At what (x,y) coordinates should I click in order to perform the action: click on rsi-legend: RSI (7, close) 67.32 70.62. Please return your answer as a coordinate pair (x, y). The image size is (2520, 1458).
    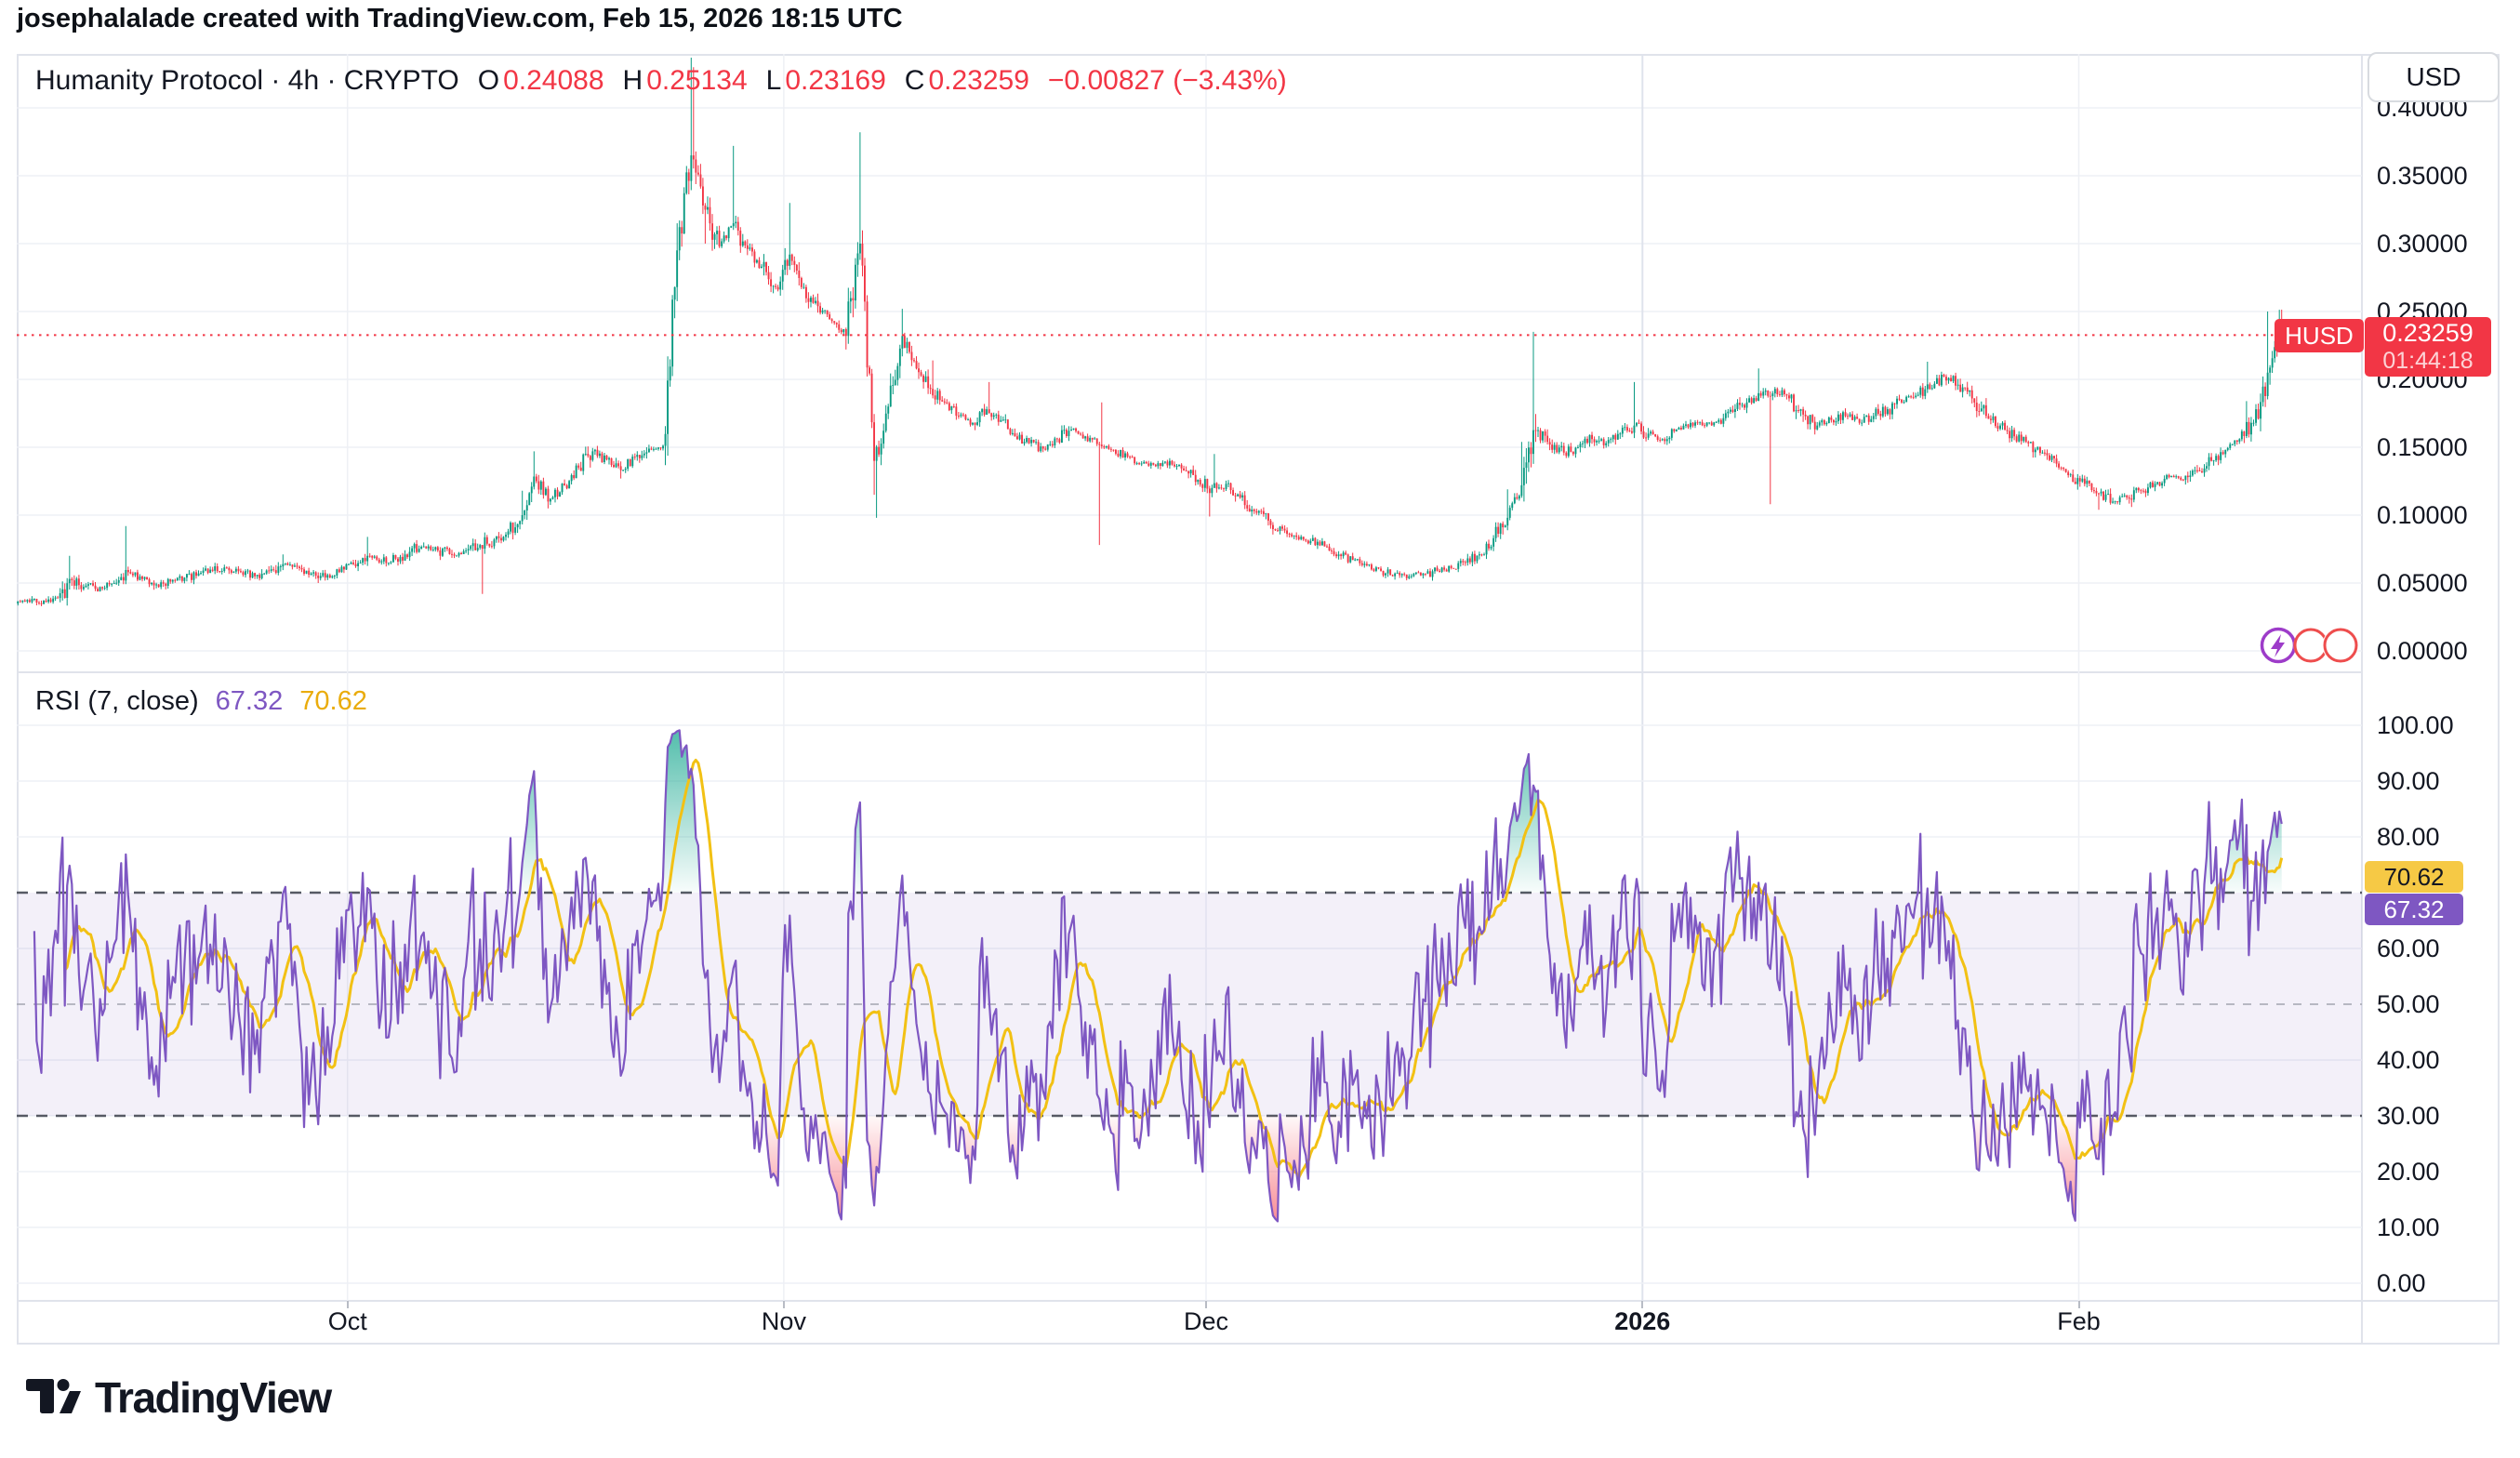
    Looking at the image, I should click on (201, 701).